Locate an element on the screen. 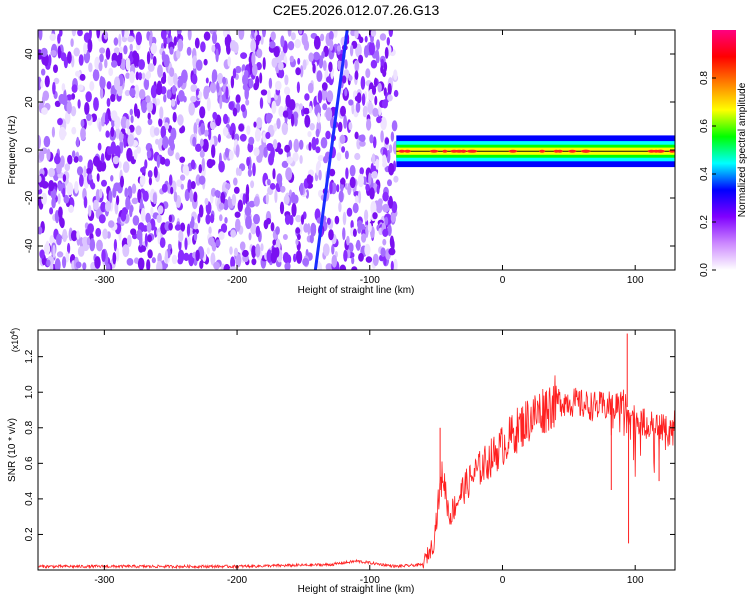 The height and width of the screenshot is (600, 750). y-tick-label: 0 is located at coordinates (29, 150).